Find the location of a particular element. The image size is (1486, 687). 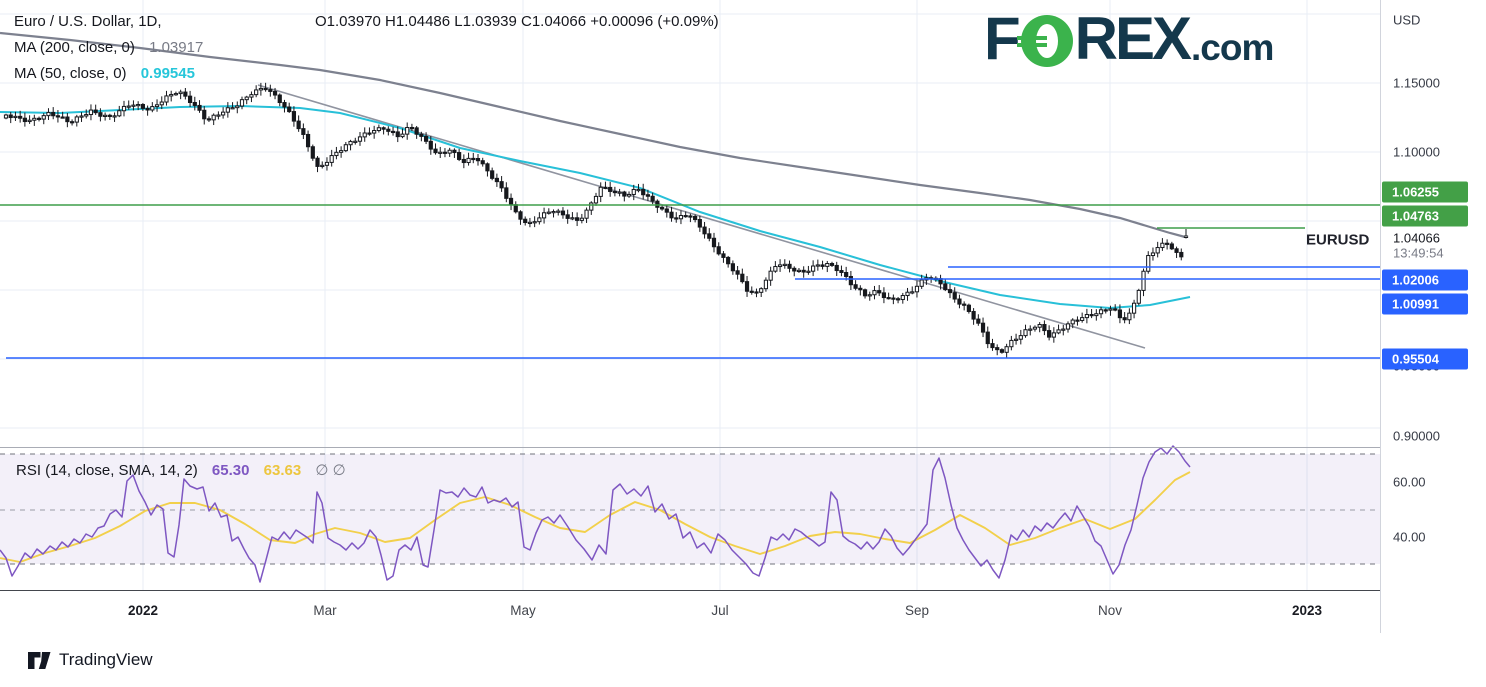

time-axis: 2022 Mar May Jul Sep Nov 2023 is located at coordinates (690, 612).